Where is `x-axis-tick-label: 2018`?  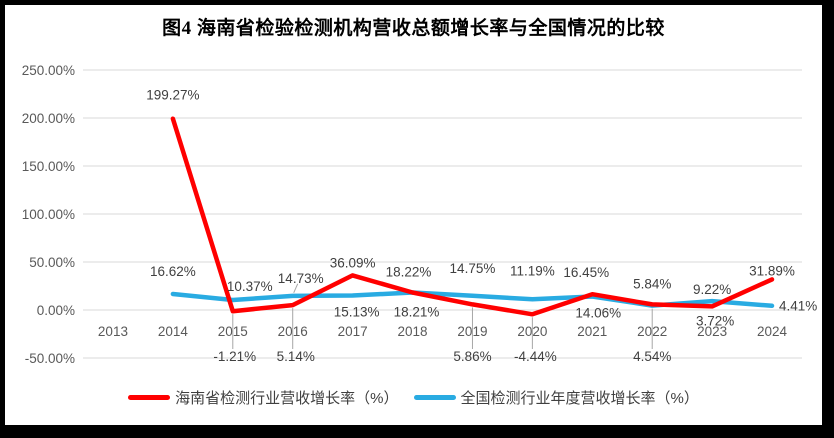 x-axis-tick-label: 2018 is located at coordinates (413, 331).